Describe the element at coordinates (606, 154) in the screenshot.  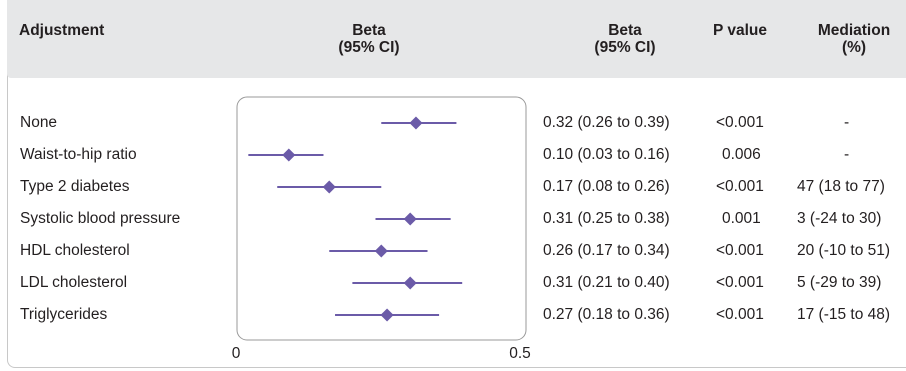
I see `beta-value: 0.10 (0.03 to 0.16)` at that location.